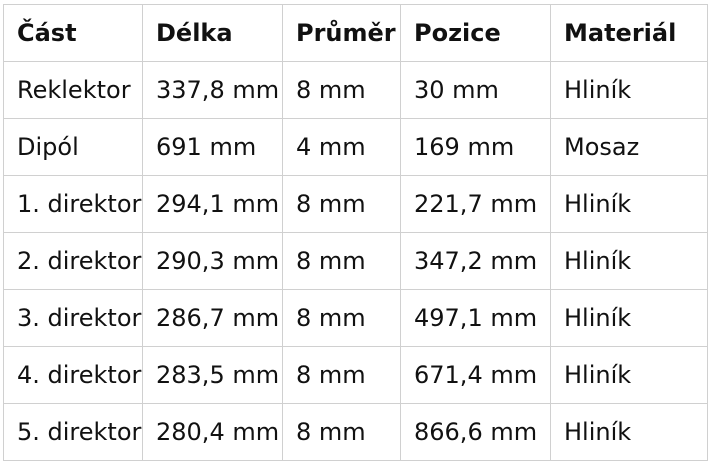  I want to click on table-row: Reklektor 337,8 mm 8 mm 30 mm Hliník, so click(355, 90).